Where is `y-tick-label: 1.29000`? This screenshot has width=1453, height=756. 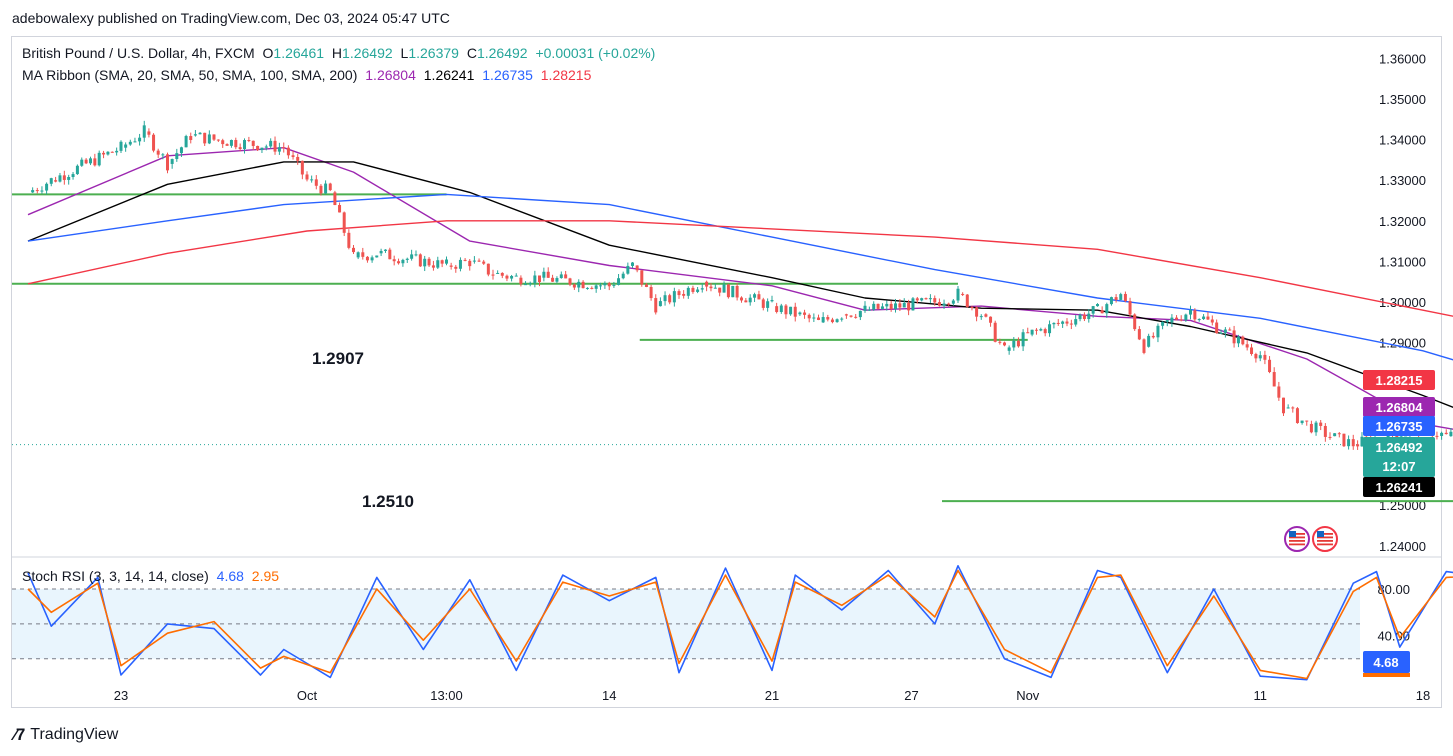
y-tick-label: 1.29000 is located at coordinates (1402, 343).